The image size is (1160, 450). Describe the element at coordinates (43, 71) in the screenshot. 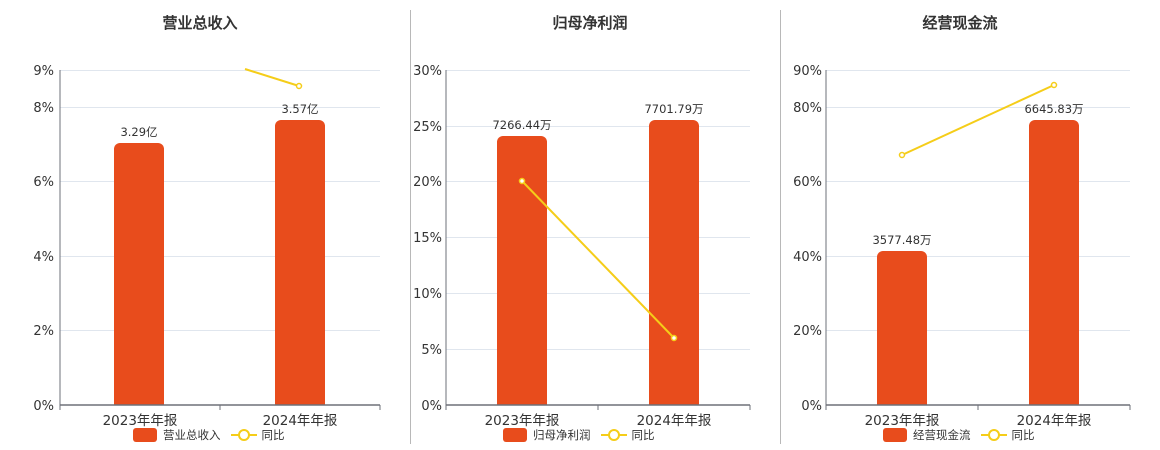

I see `svg-text: 9%` at that location.